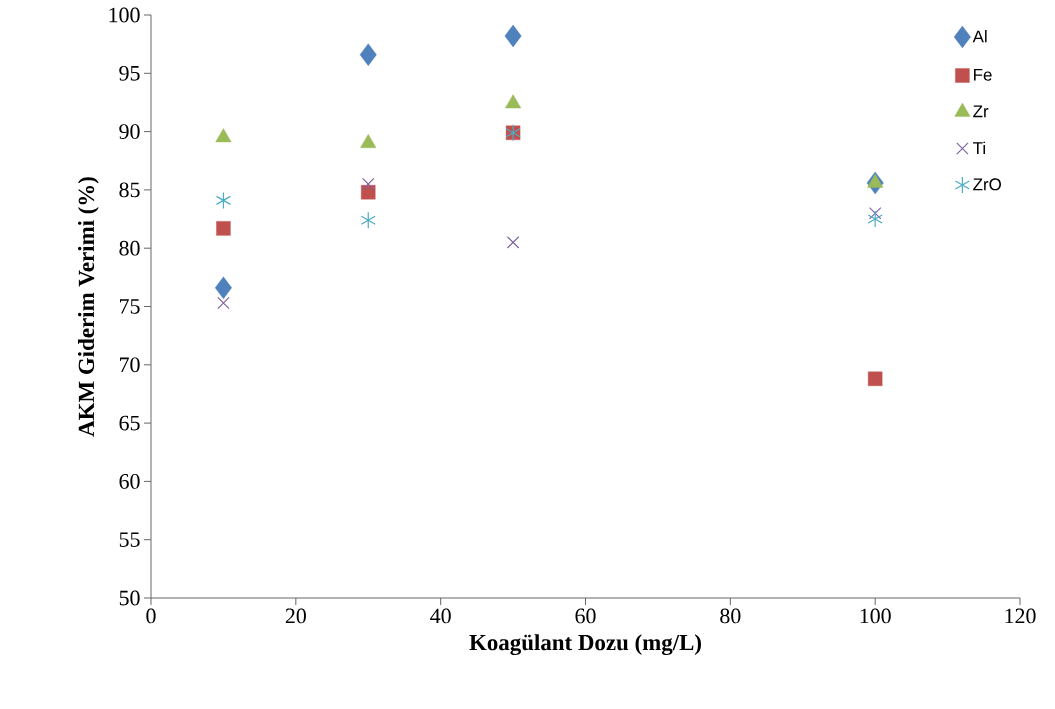 This screenshot has height=709, width=1055. Describe the element at coordinates (129, 248) in the screenshot. I see `y-tick-label: 80` at that location.